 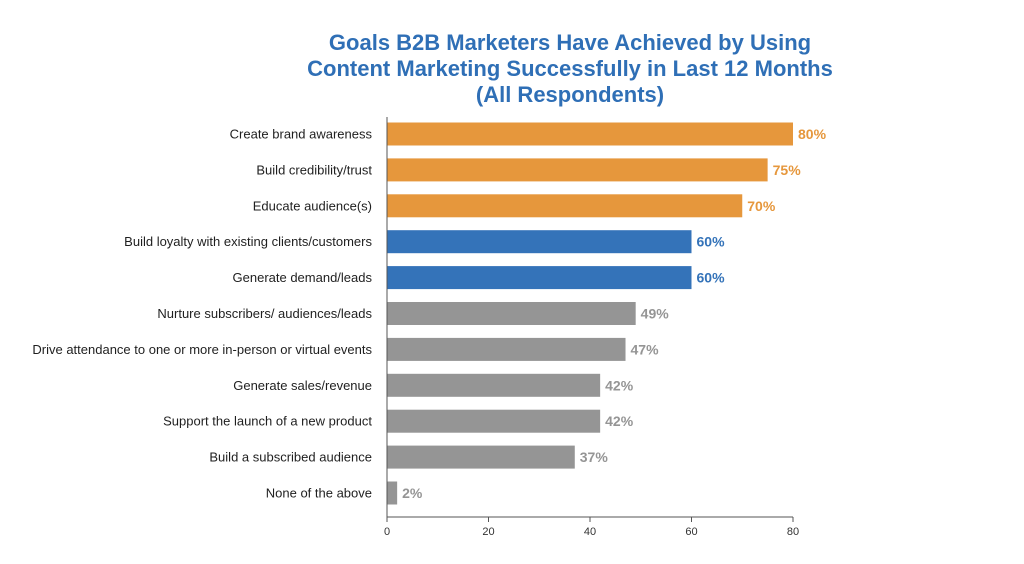 I want to click on category-label: None of the above, so click(x=319, y=493).